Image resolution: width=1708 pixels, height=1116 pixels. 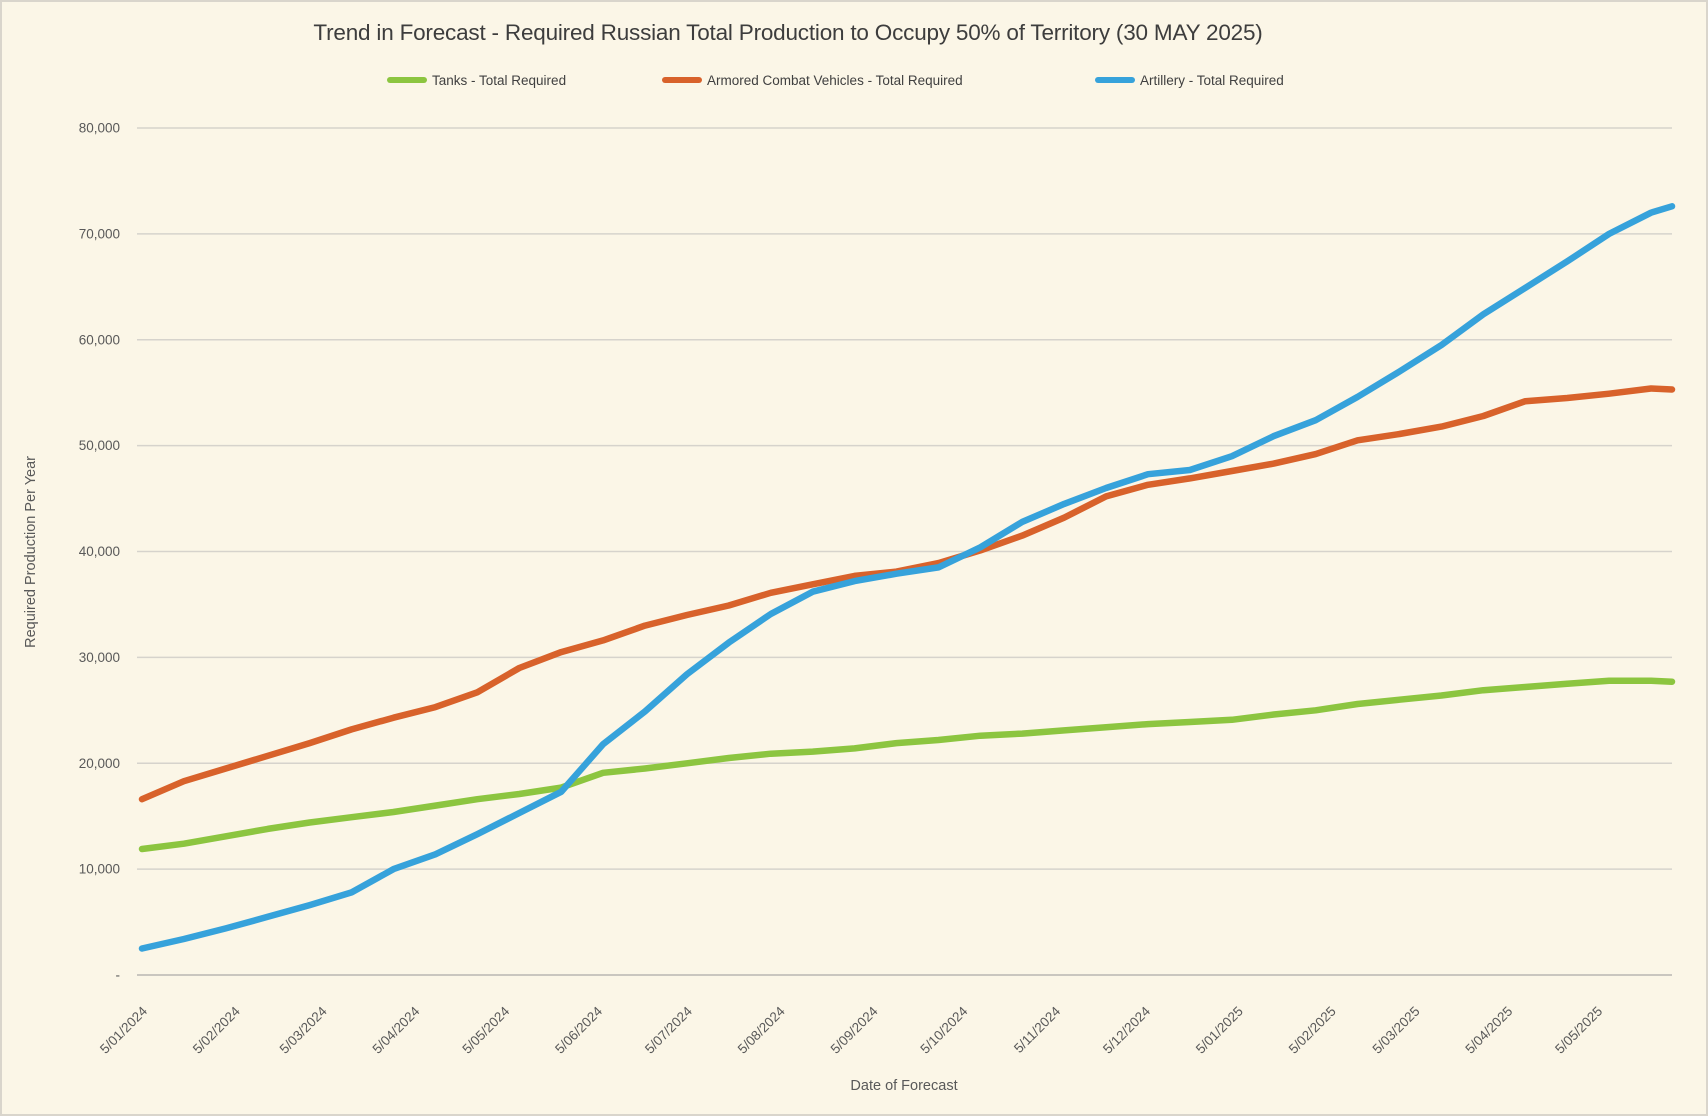 I want to click on x-tick-label: 5/08/2024, so click(x=761, y=1029).